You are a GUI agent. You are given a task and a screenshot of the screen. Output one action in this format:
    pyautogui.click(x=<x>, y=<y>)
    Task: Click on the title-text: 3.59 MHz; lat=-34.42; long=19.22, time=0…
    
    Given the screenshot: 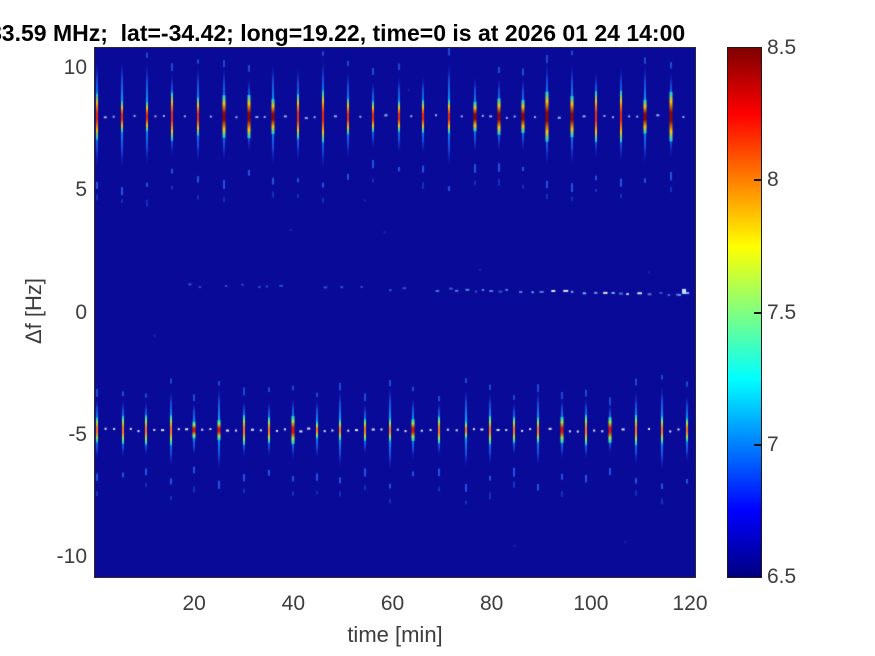 What is the action you would take?
    pyautogui.click(x=343, y=33)
    